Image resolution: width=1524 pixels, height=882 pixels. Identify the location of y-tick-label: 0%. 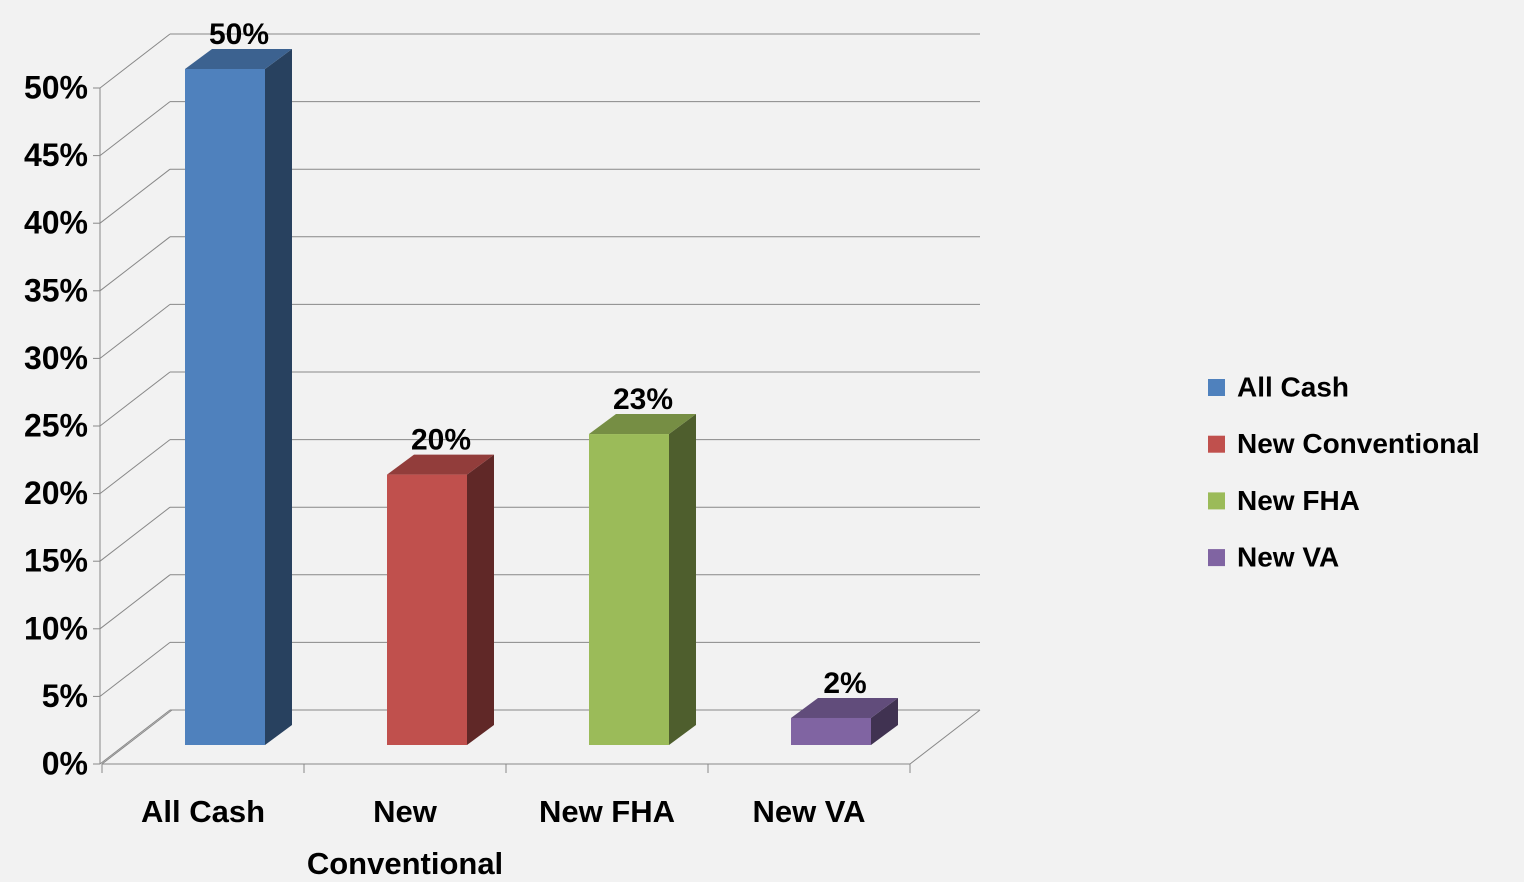
(65, 763).